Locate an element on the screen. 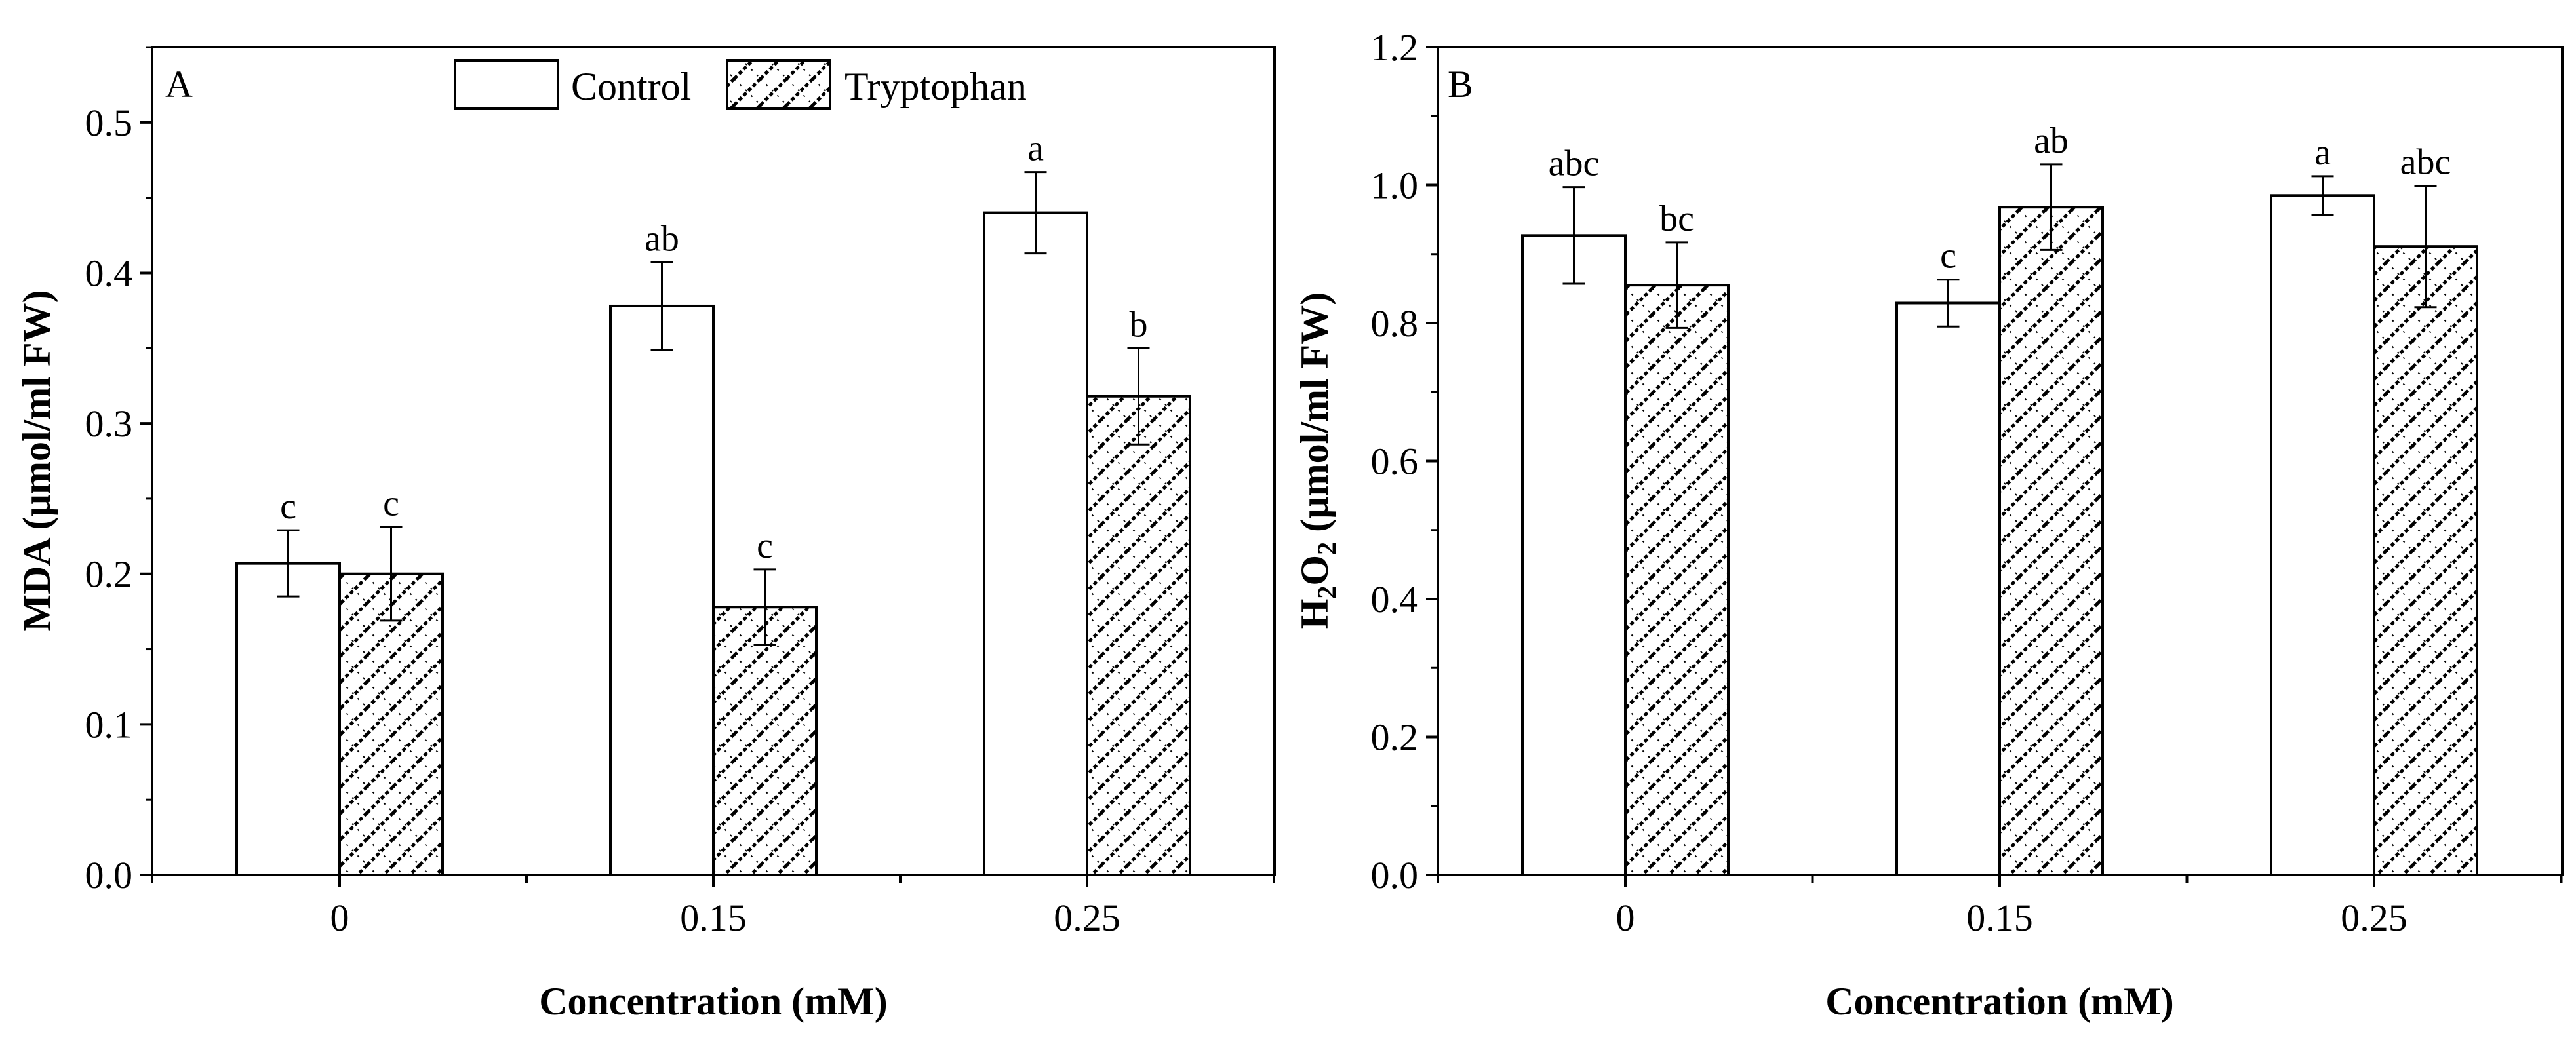 The width and height of the screenshot is (2576, 1042). panel-a-x-tick-label: 0.25 is located at coordinates (1087, 918).